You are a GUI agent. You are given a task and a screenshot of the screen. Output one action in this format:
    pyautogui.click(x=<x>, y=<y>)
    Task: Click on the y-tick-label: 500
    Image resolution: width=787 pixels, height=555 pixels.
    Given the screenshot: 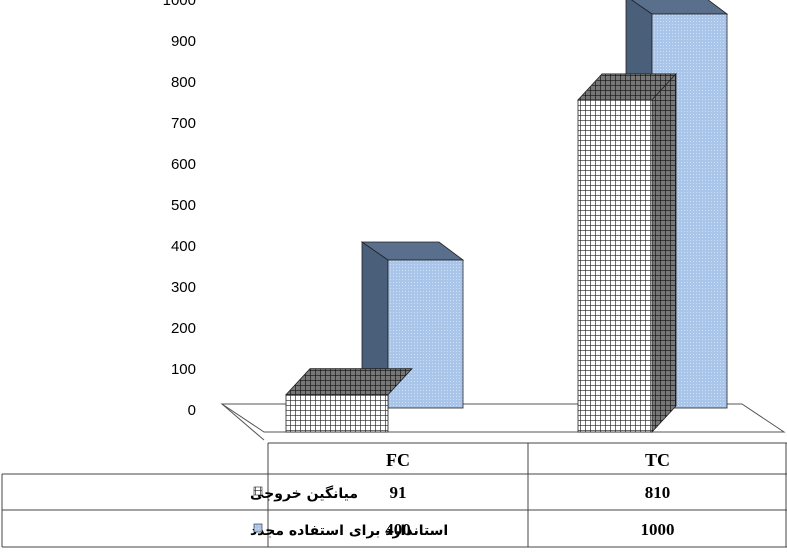 What is the action you would take?
    pyautogui.click(x=183, y=205)
    